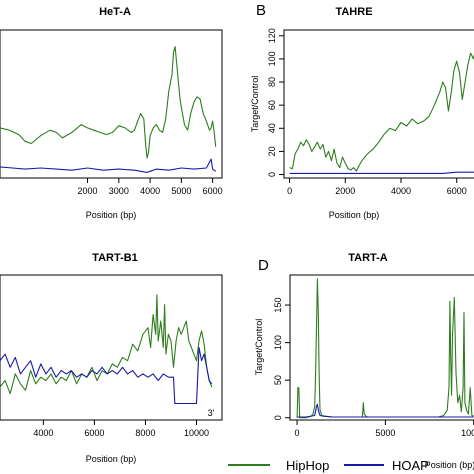 This screenshot has height=474, width=474. Describe the element at coordinates (272, 128) in the screenshot. I see `y-tick-label: 40` at that location.